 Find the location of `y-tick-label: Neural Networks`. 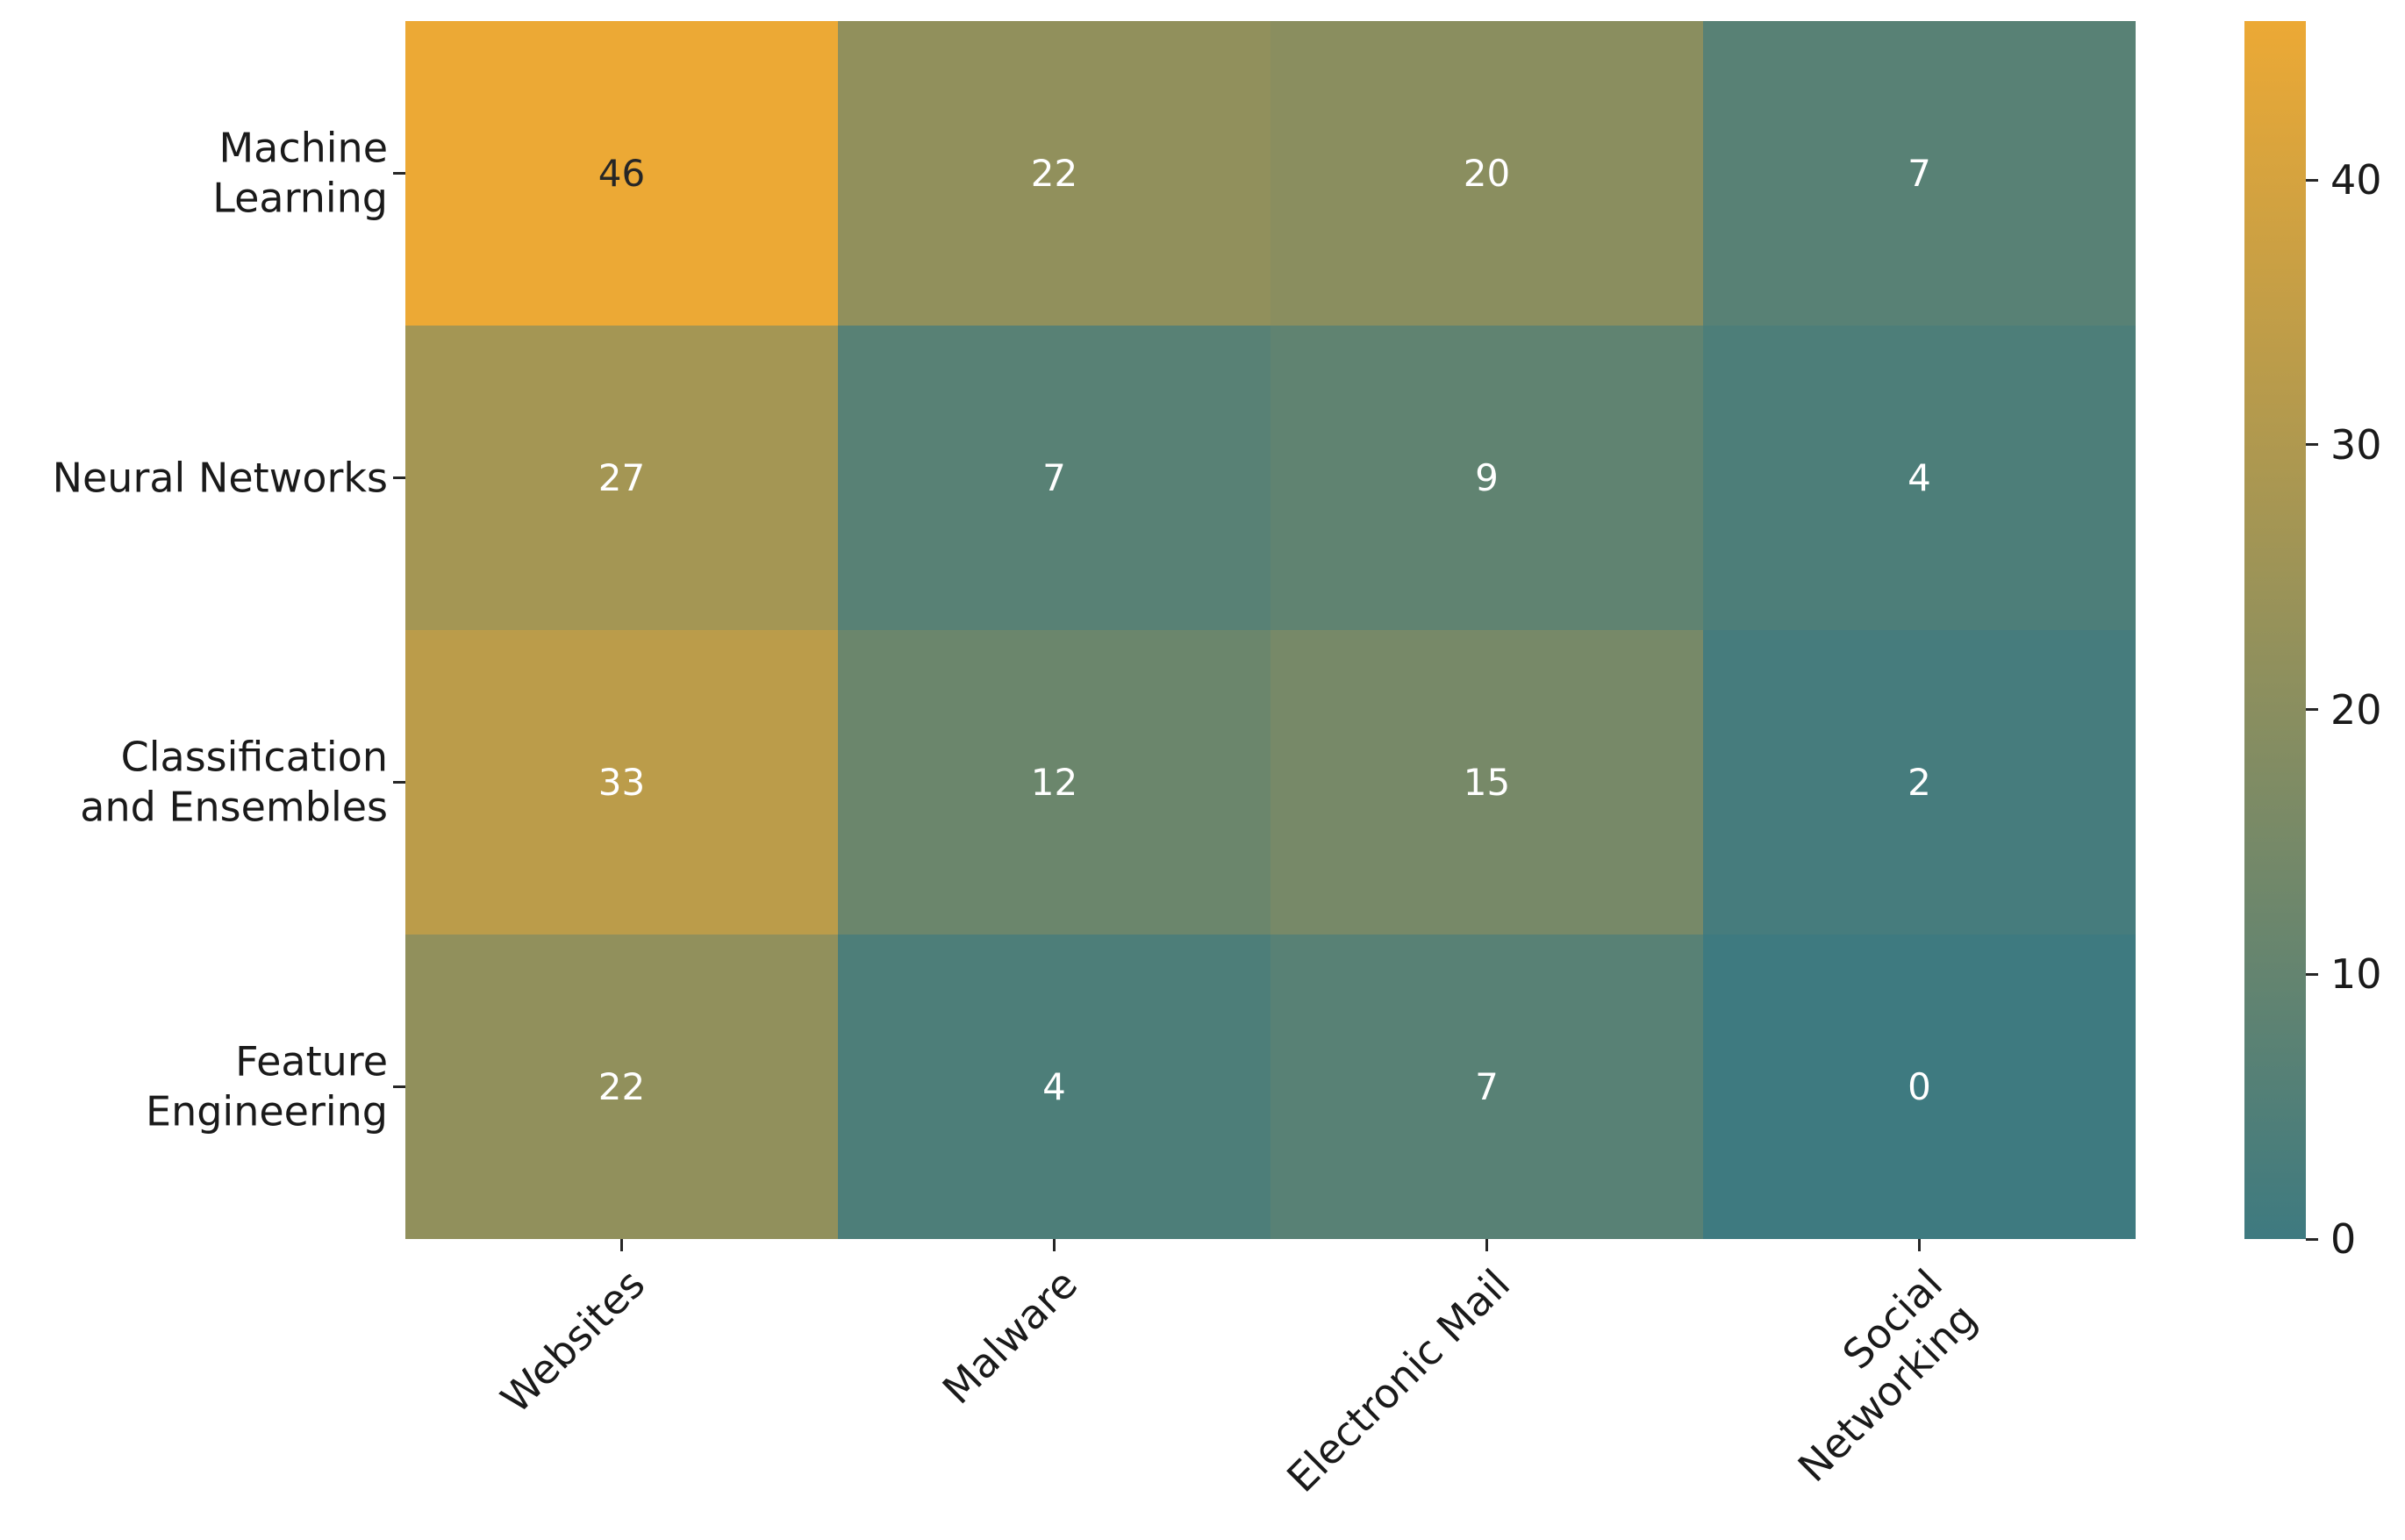

y-tick-label: Neural Networks is located at coordinates (220, 477).